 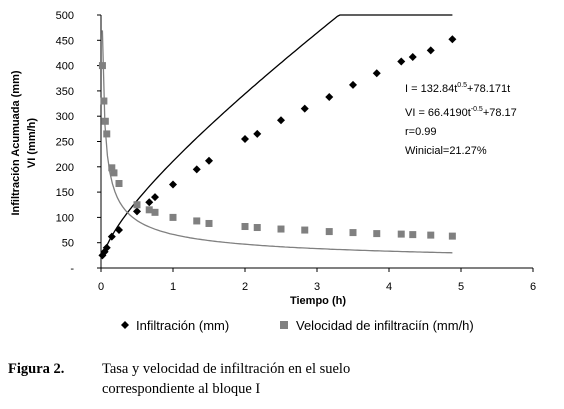 I want to click on x-tick-label: 1, so click(x=173, y=287).